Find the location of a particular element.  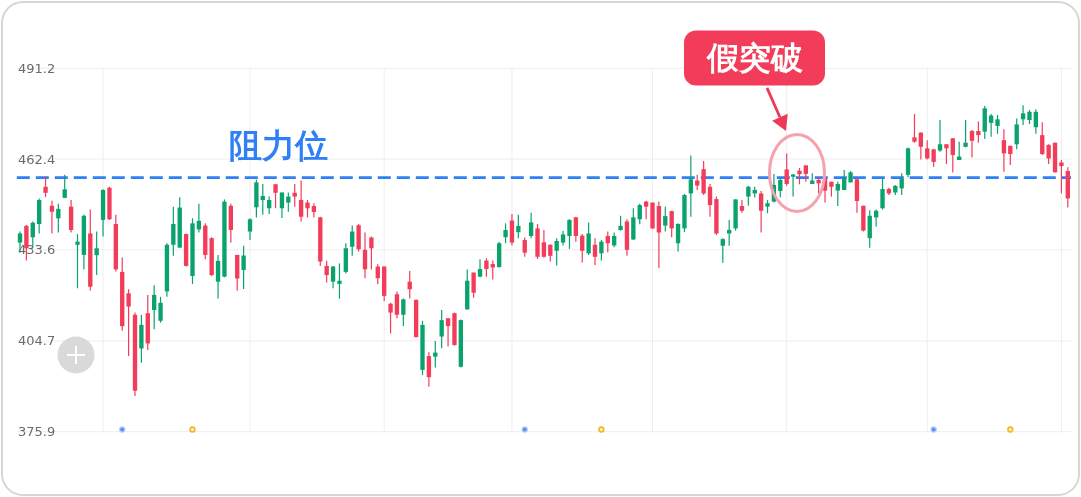

ref-line-label: 阻力位 is located at coordinates (278, 146).